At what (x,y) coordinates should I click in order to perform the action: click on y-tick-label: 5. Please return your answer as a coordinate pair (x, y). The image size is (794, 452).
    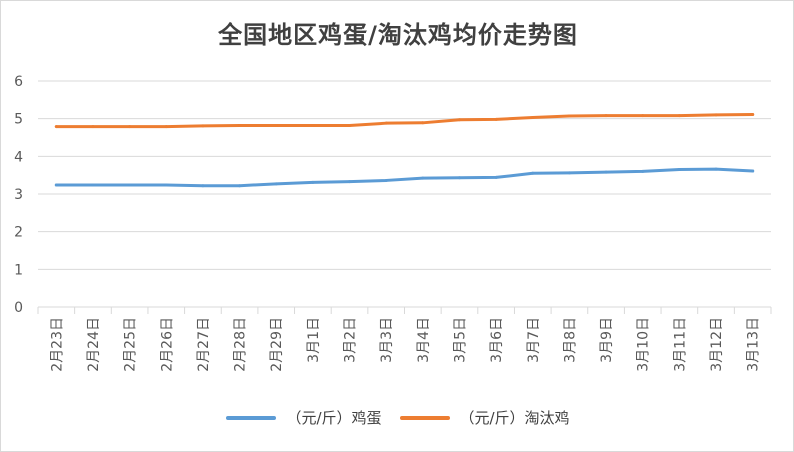
    Looking at the image, I should click on (18, 120).